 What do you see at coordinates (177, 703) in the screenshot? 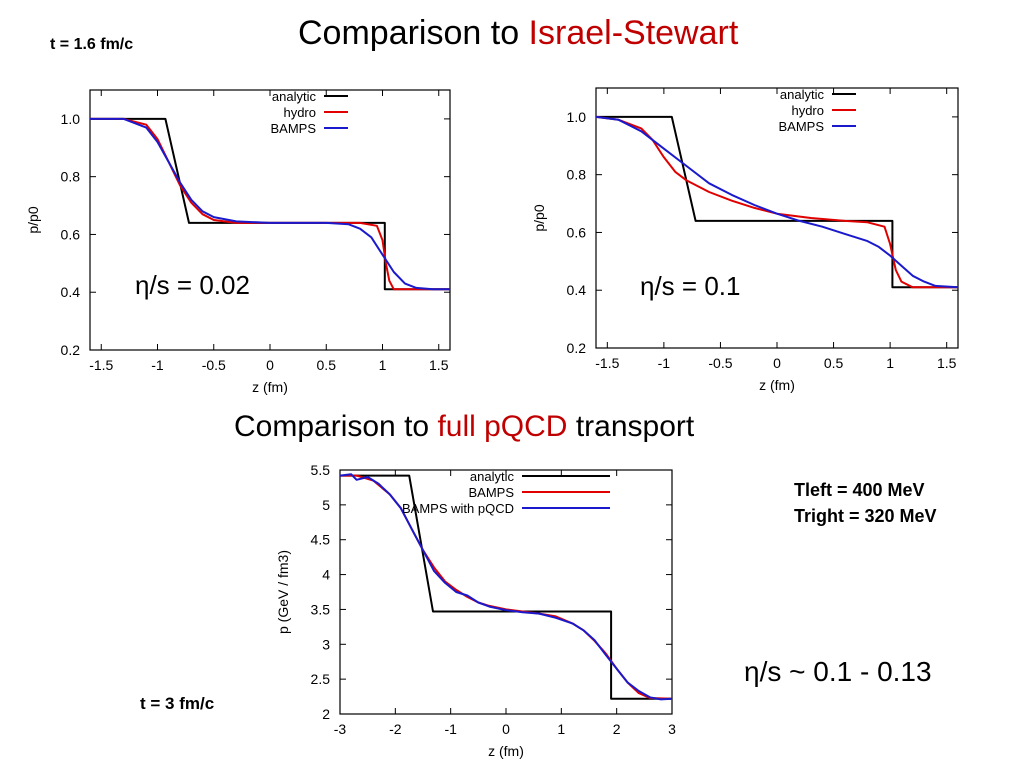
I see `time-label-bottom: t = 3 fm/c` at bounding box center [177, 703].